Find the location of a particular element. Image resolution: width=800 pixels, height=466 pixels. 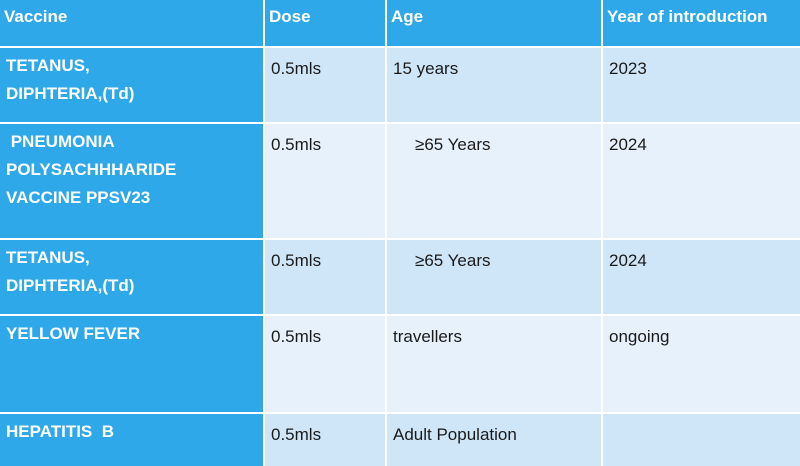

age-cell: Adult Population is located at coordinates (494, 440).